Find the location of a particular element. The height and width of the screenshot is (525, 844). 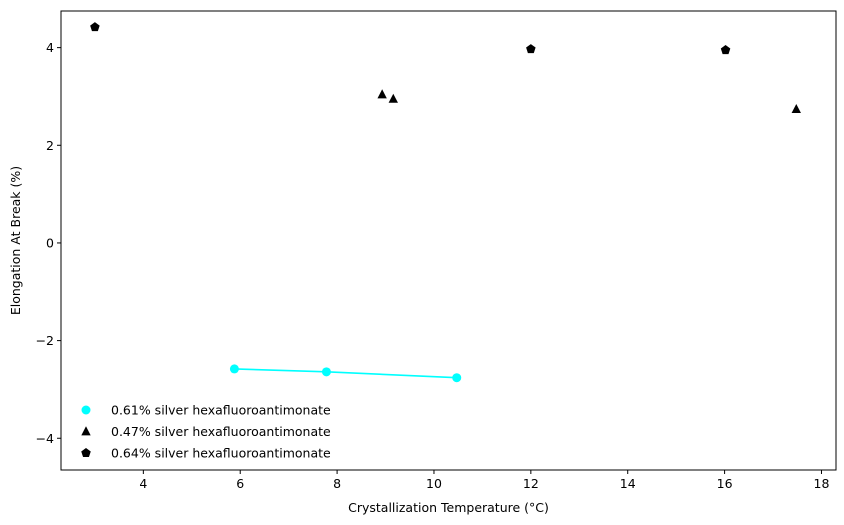

y-tick-label: −4 is located at coordinates (45, 438).